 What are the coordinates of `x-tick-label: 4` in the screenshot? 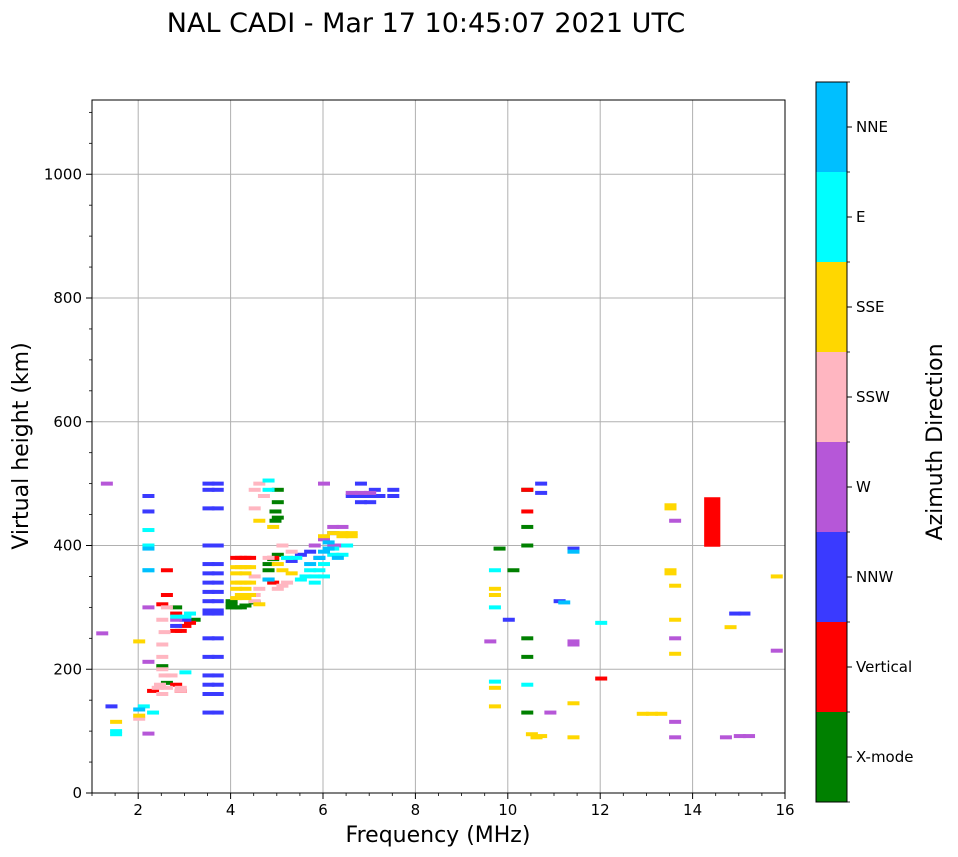 It's located at (231, 810).